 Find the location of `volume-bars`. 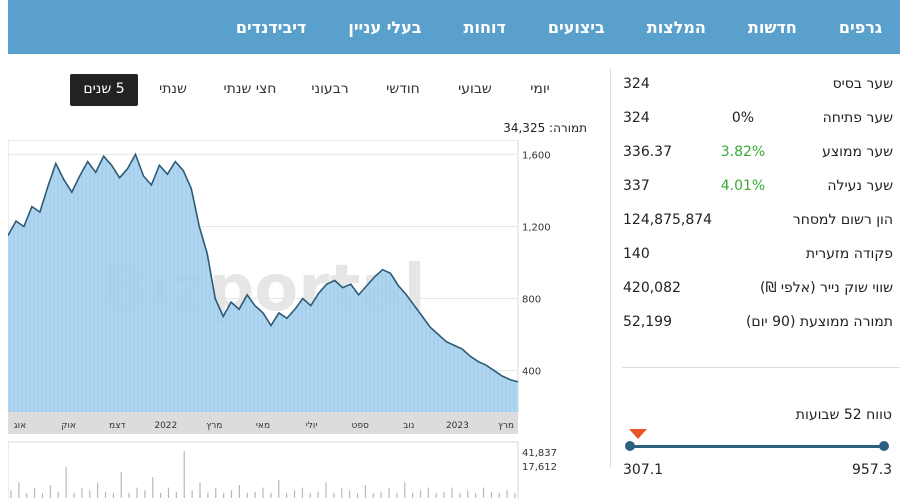

volume-bars is located at coordinates (263, 474).